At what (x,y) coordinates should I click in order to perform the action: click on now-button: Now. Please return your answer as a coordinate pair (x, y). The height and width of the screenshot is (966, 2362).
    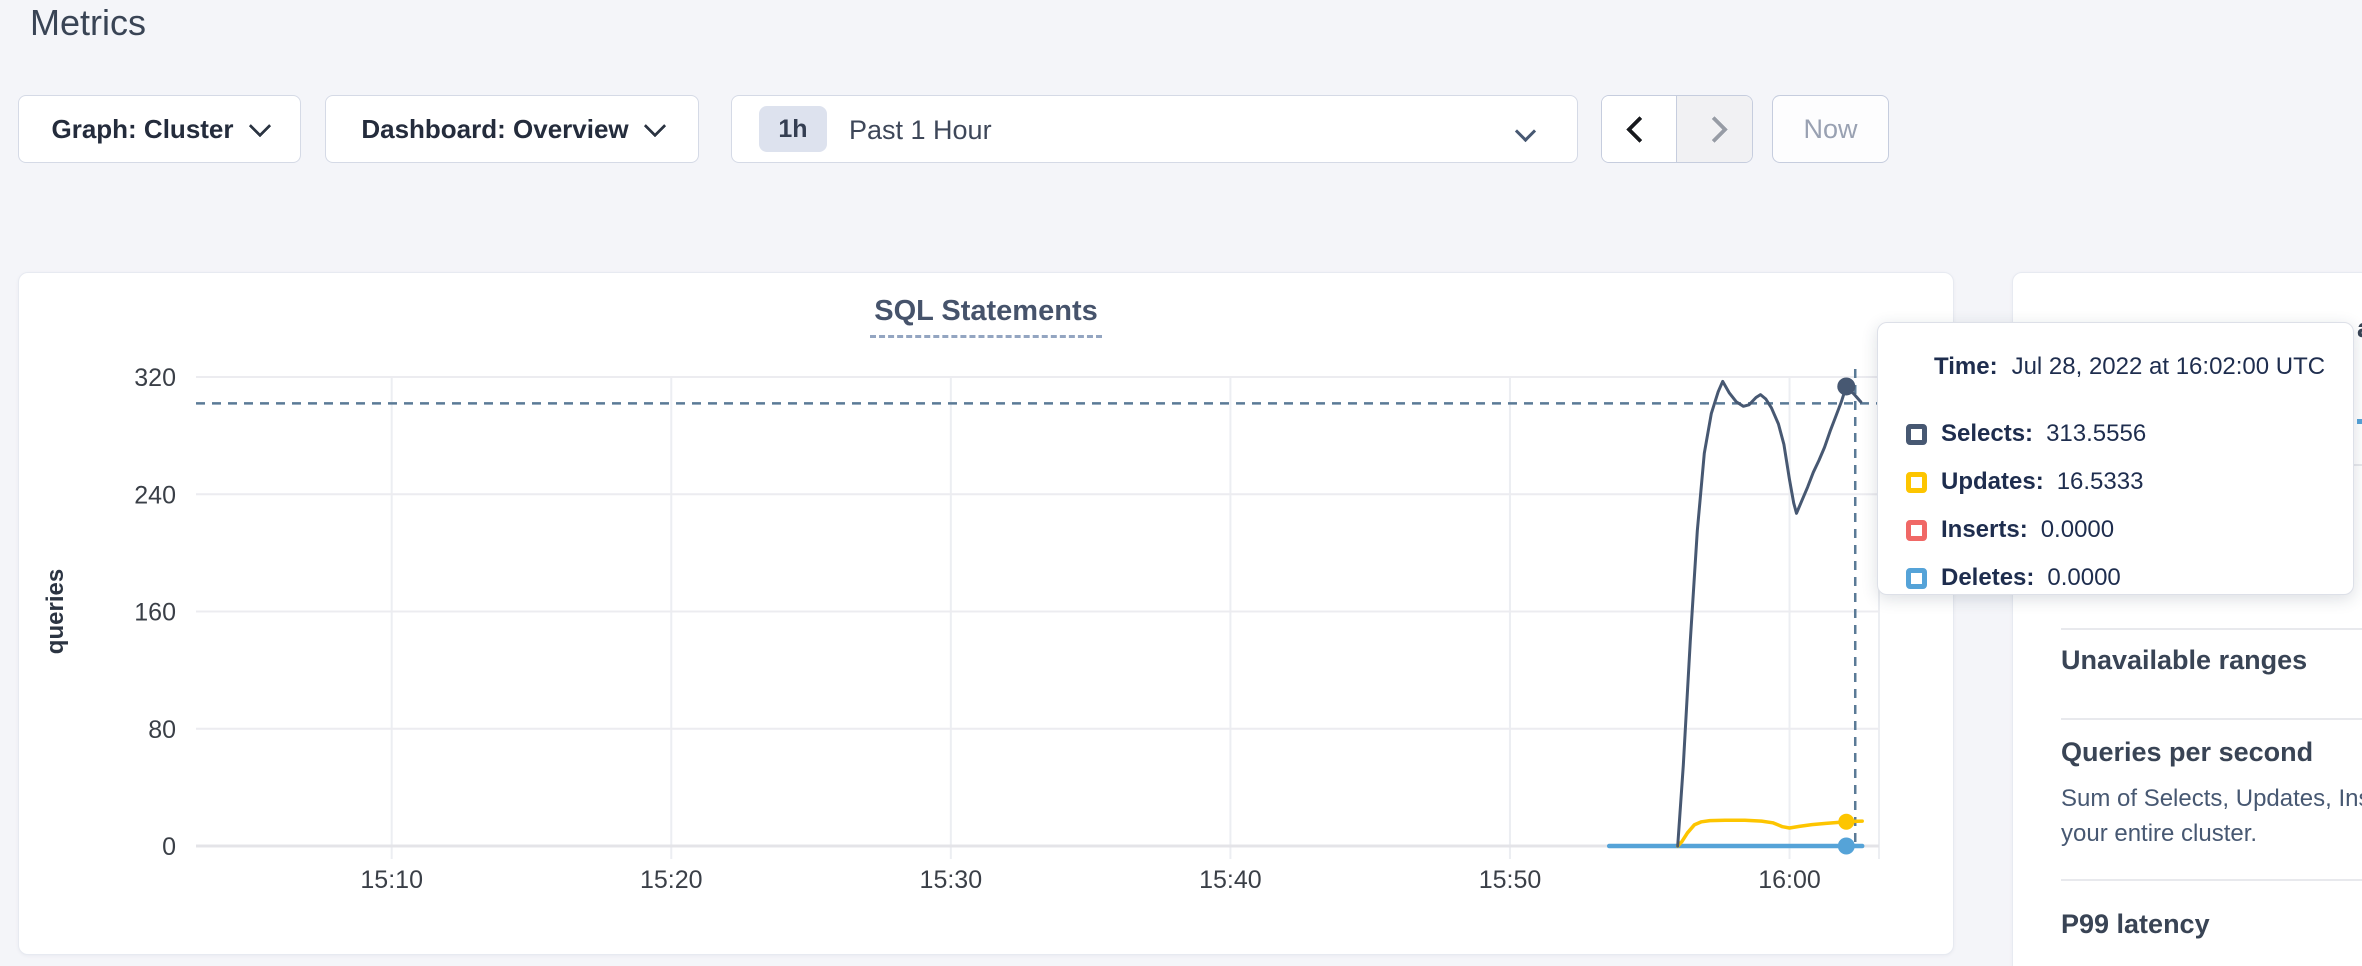
    Looking at the image, I should click on (1830, 129).